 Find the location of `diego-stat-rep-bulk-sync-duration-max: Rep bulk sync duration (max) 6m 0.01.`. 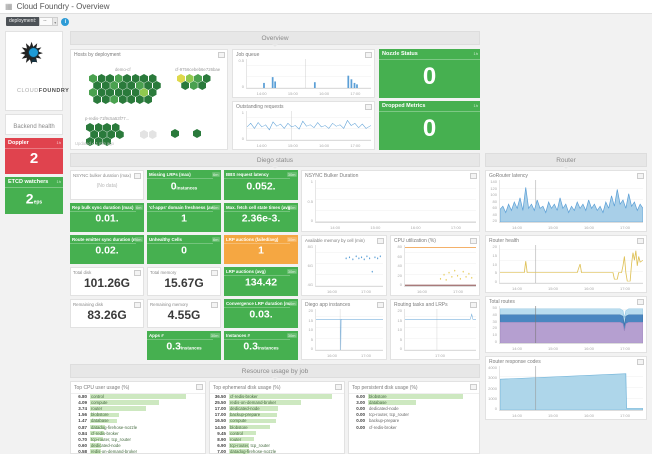

diego-stat-rep-bulk-sync-duration-max: Rep bulk sync duration (max) 6m 0.01. is located at coordinates (107, 217).